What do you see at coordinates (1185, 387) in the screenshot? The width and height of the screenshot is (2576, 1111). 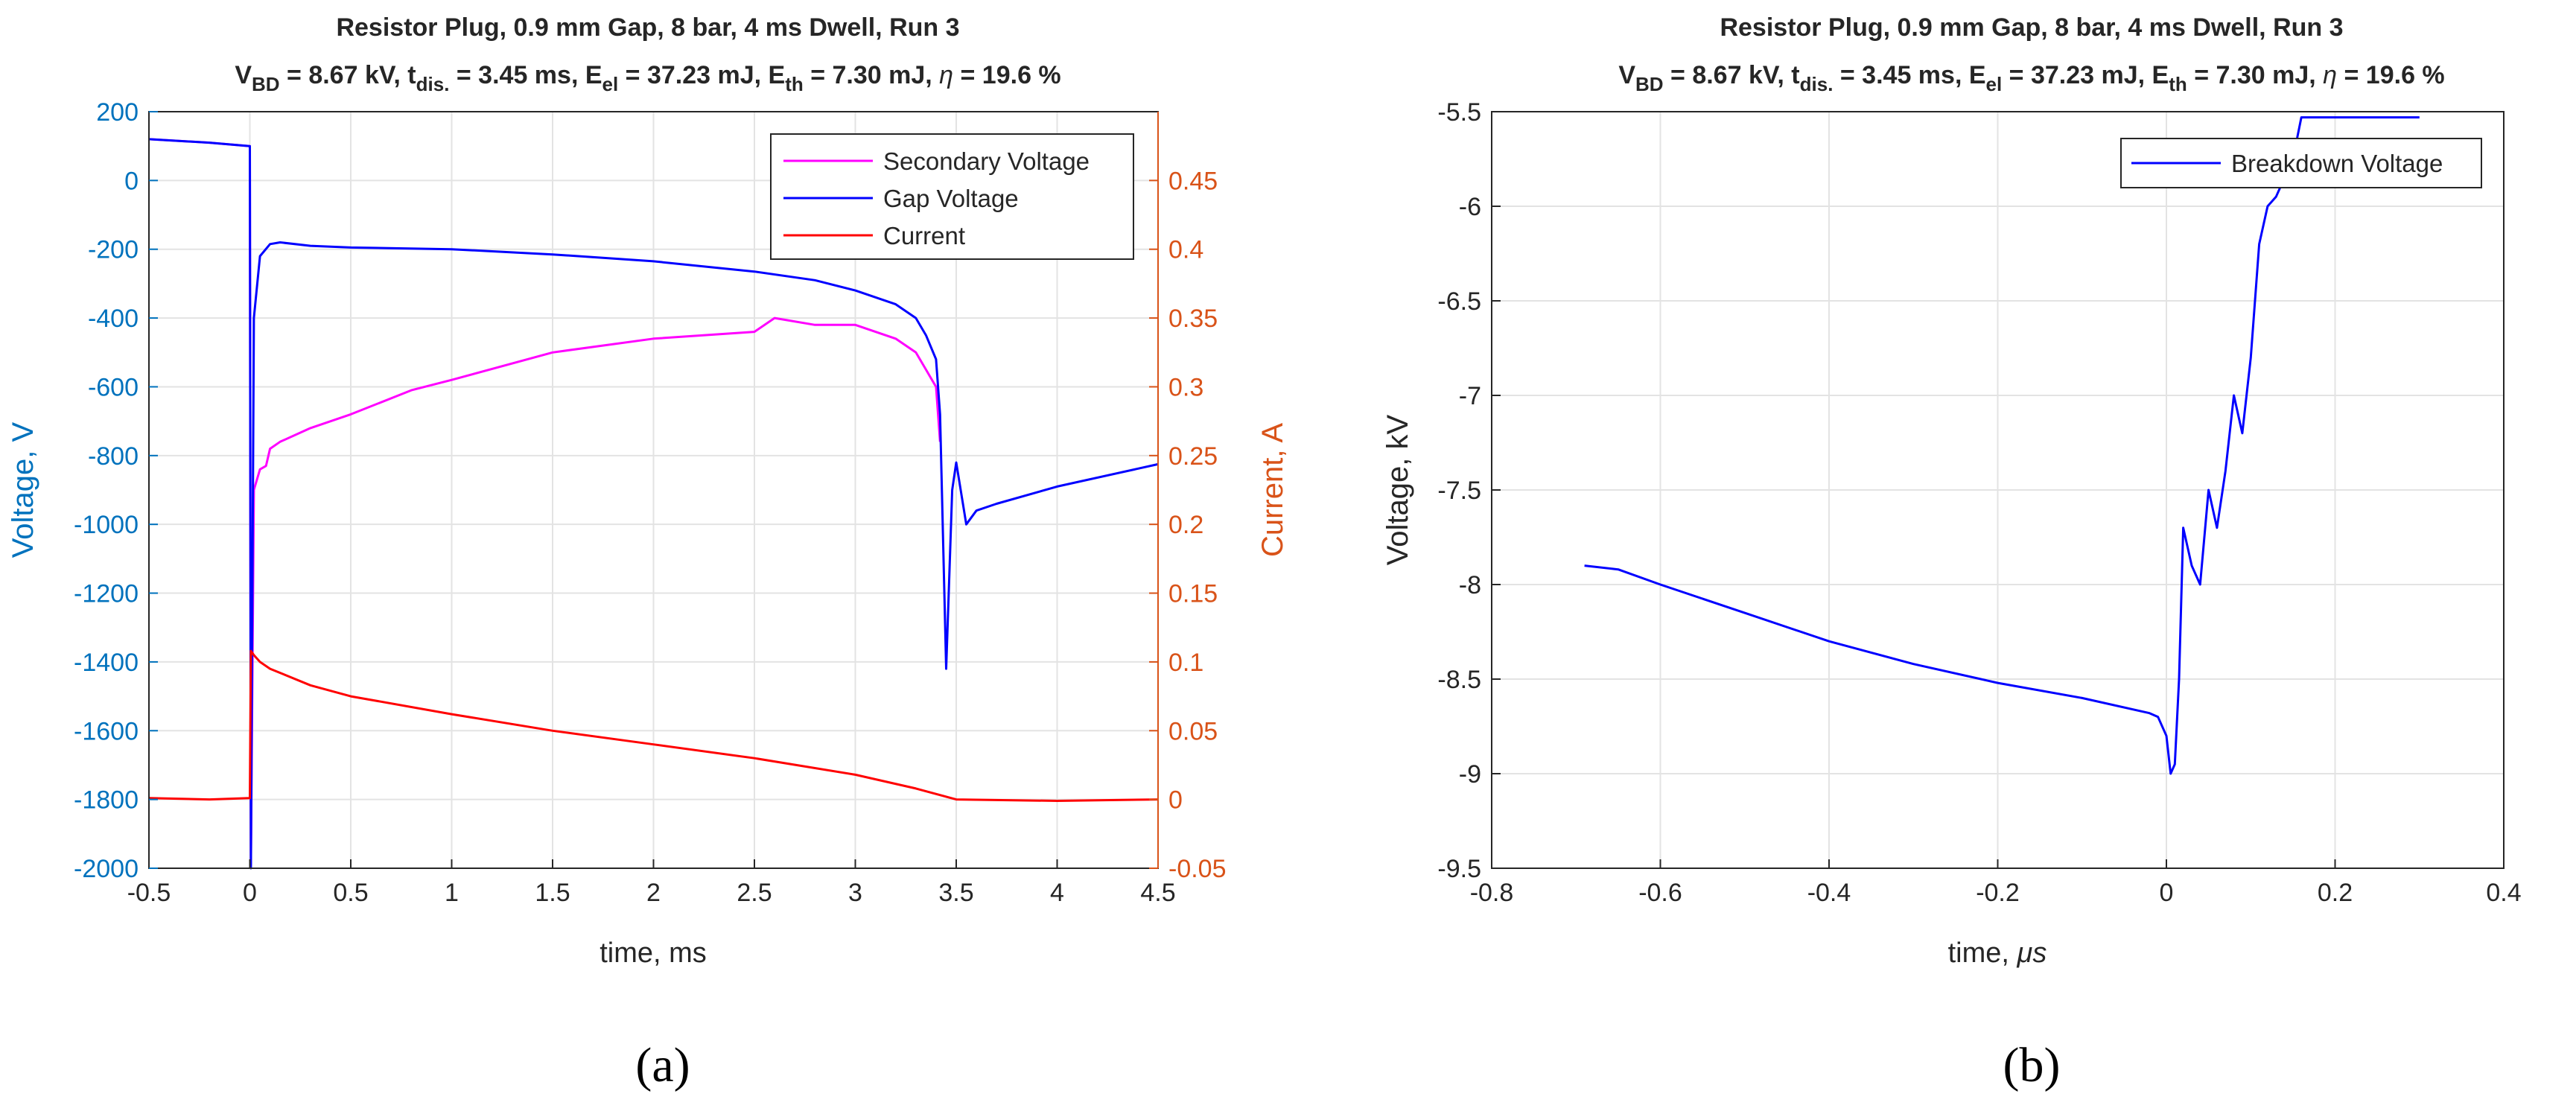 I see `y2-tick-label: 0.3` at bounding box center [1185, 387].